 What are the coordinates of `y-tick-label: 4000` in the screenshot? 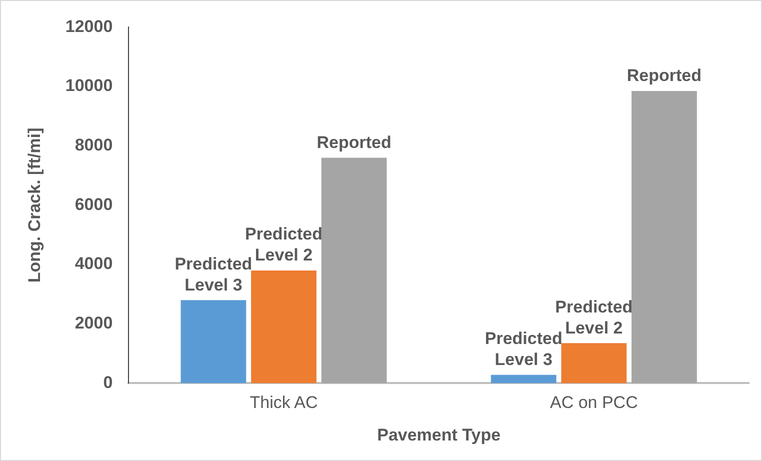 It's located at (93, 264).